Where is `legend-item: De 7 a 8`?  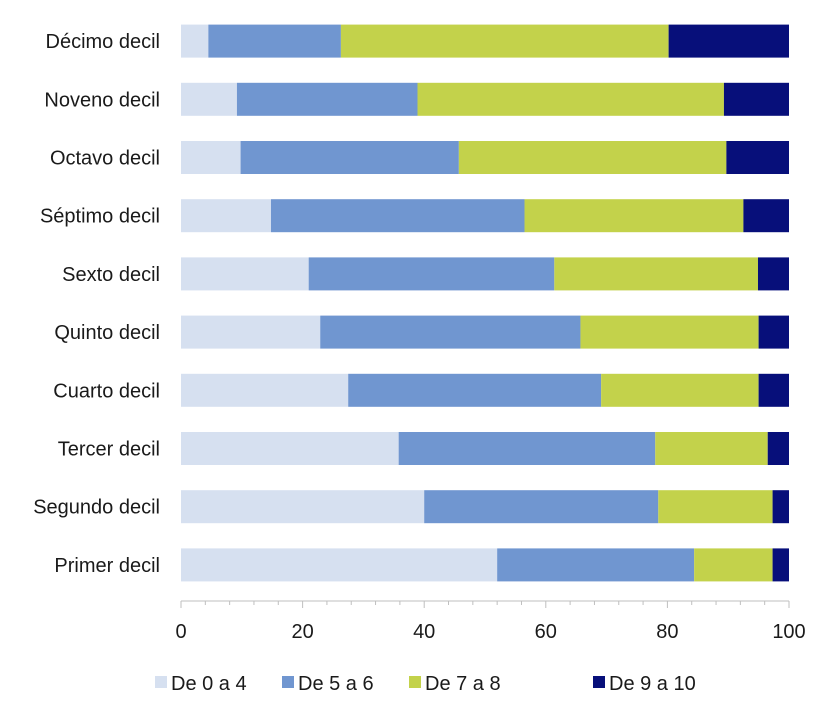
legend-item: De 7 a 8 is located at coordinates (455, 684).